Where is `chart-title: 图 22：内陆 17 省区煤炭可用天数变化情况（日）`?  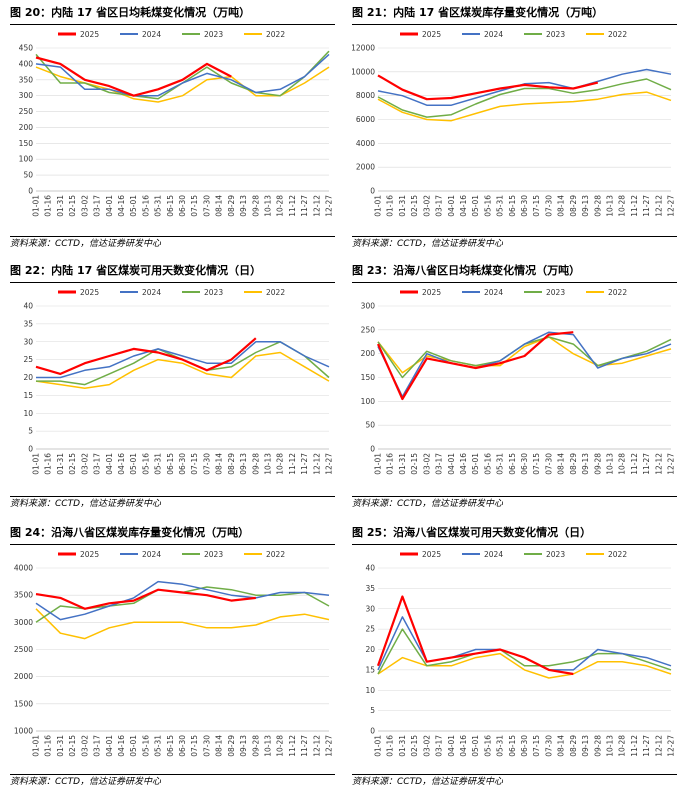 chart-title: 图 22：内陆 17 省区煤炭可用天数变化情况（日） is located at coordinates (136, 270).